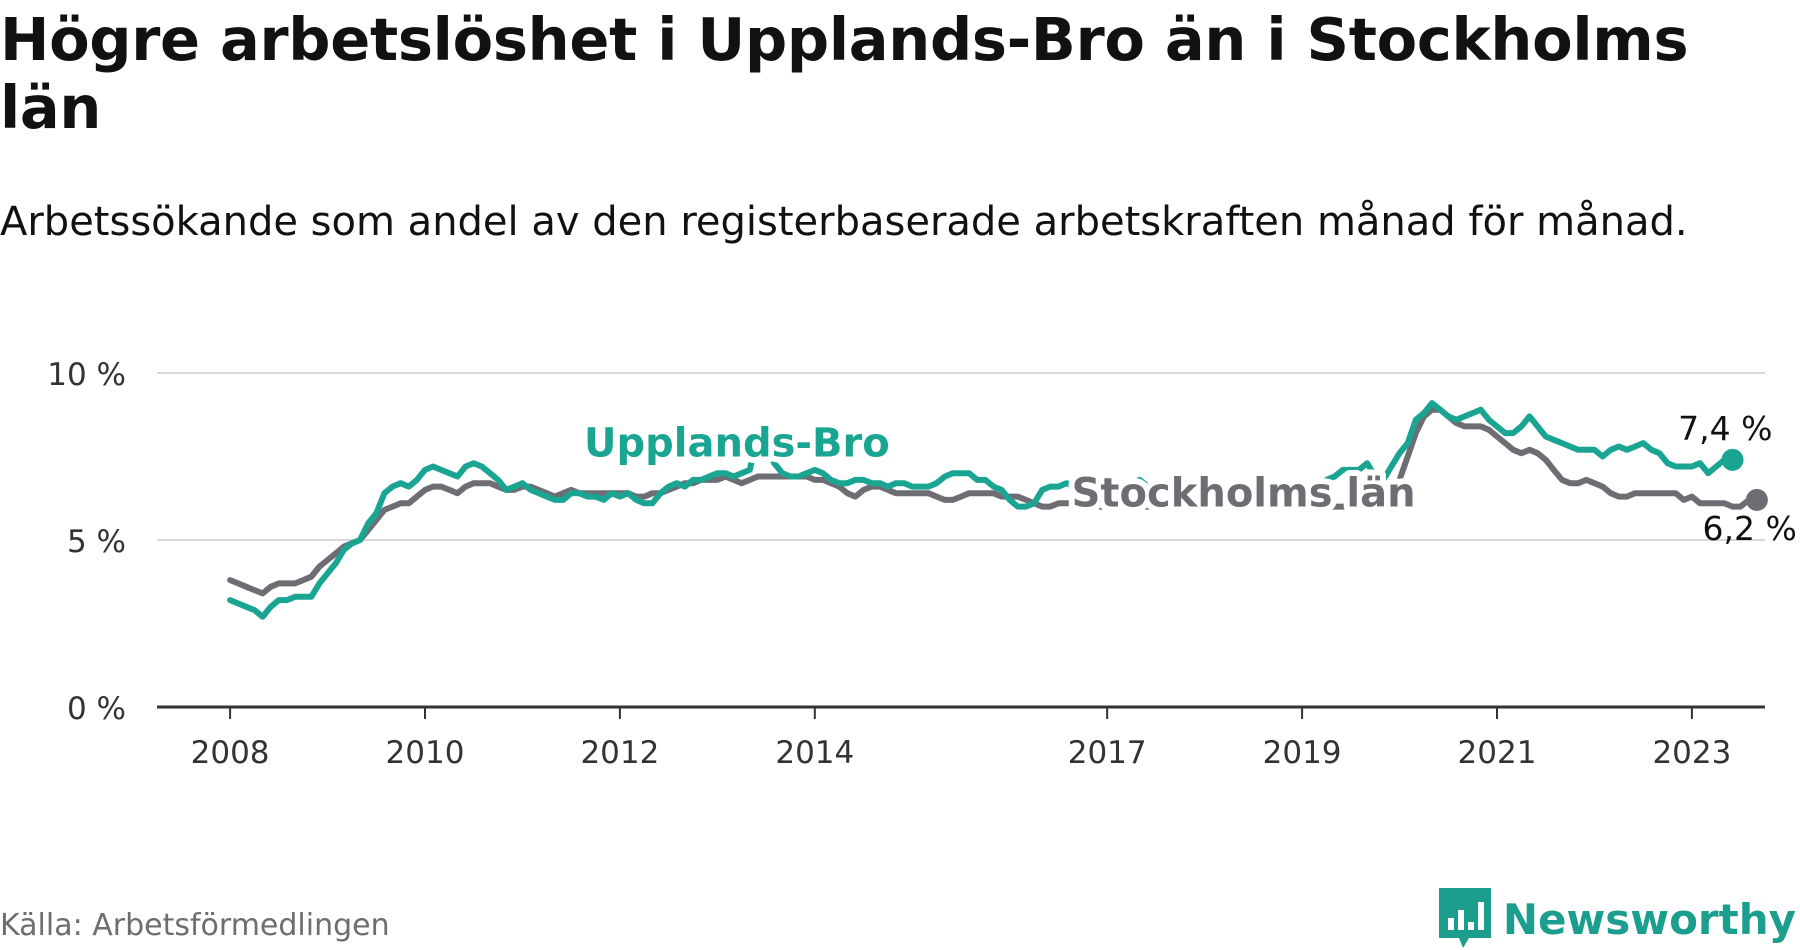 Image resolution: width=1800 pixels, height=950 pixels. I want to click on series-labels: 7,4 % 6,2 % Upplands-Bro Stockholms län, so click(1187, 478).